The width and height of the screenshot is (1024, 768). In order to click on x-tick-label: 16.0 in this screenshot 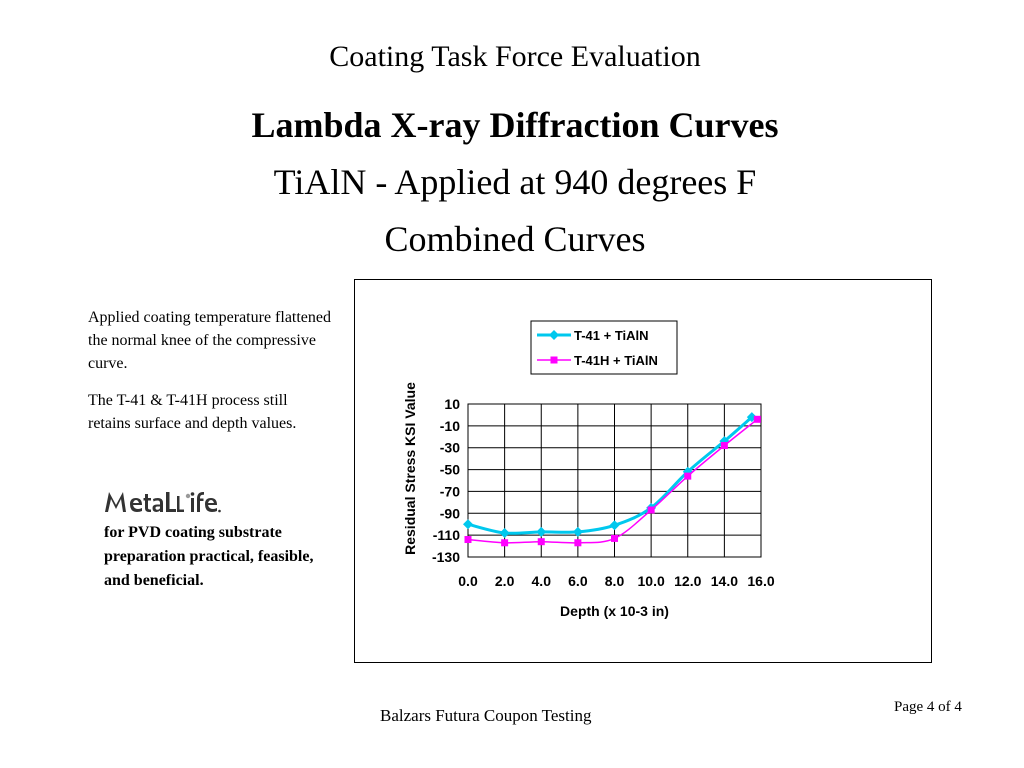, I will do `click(760, 581)`.